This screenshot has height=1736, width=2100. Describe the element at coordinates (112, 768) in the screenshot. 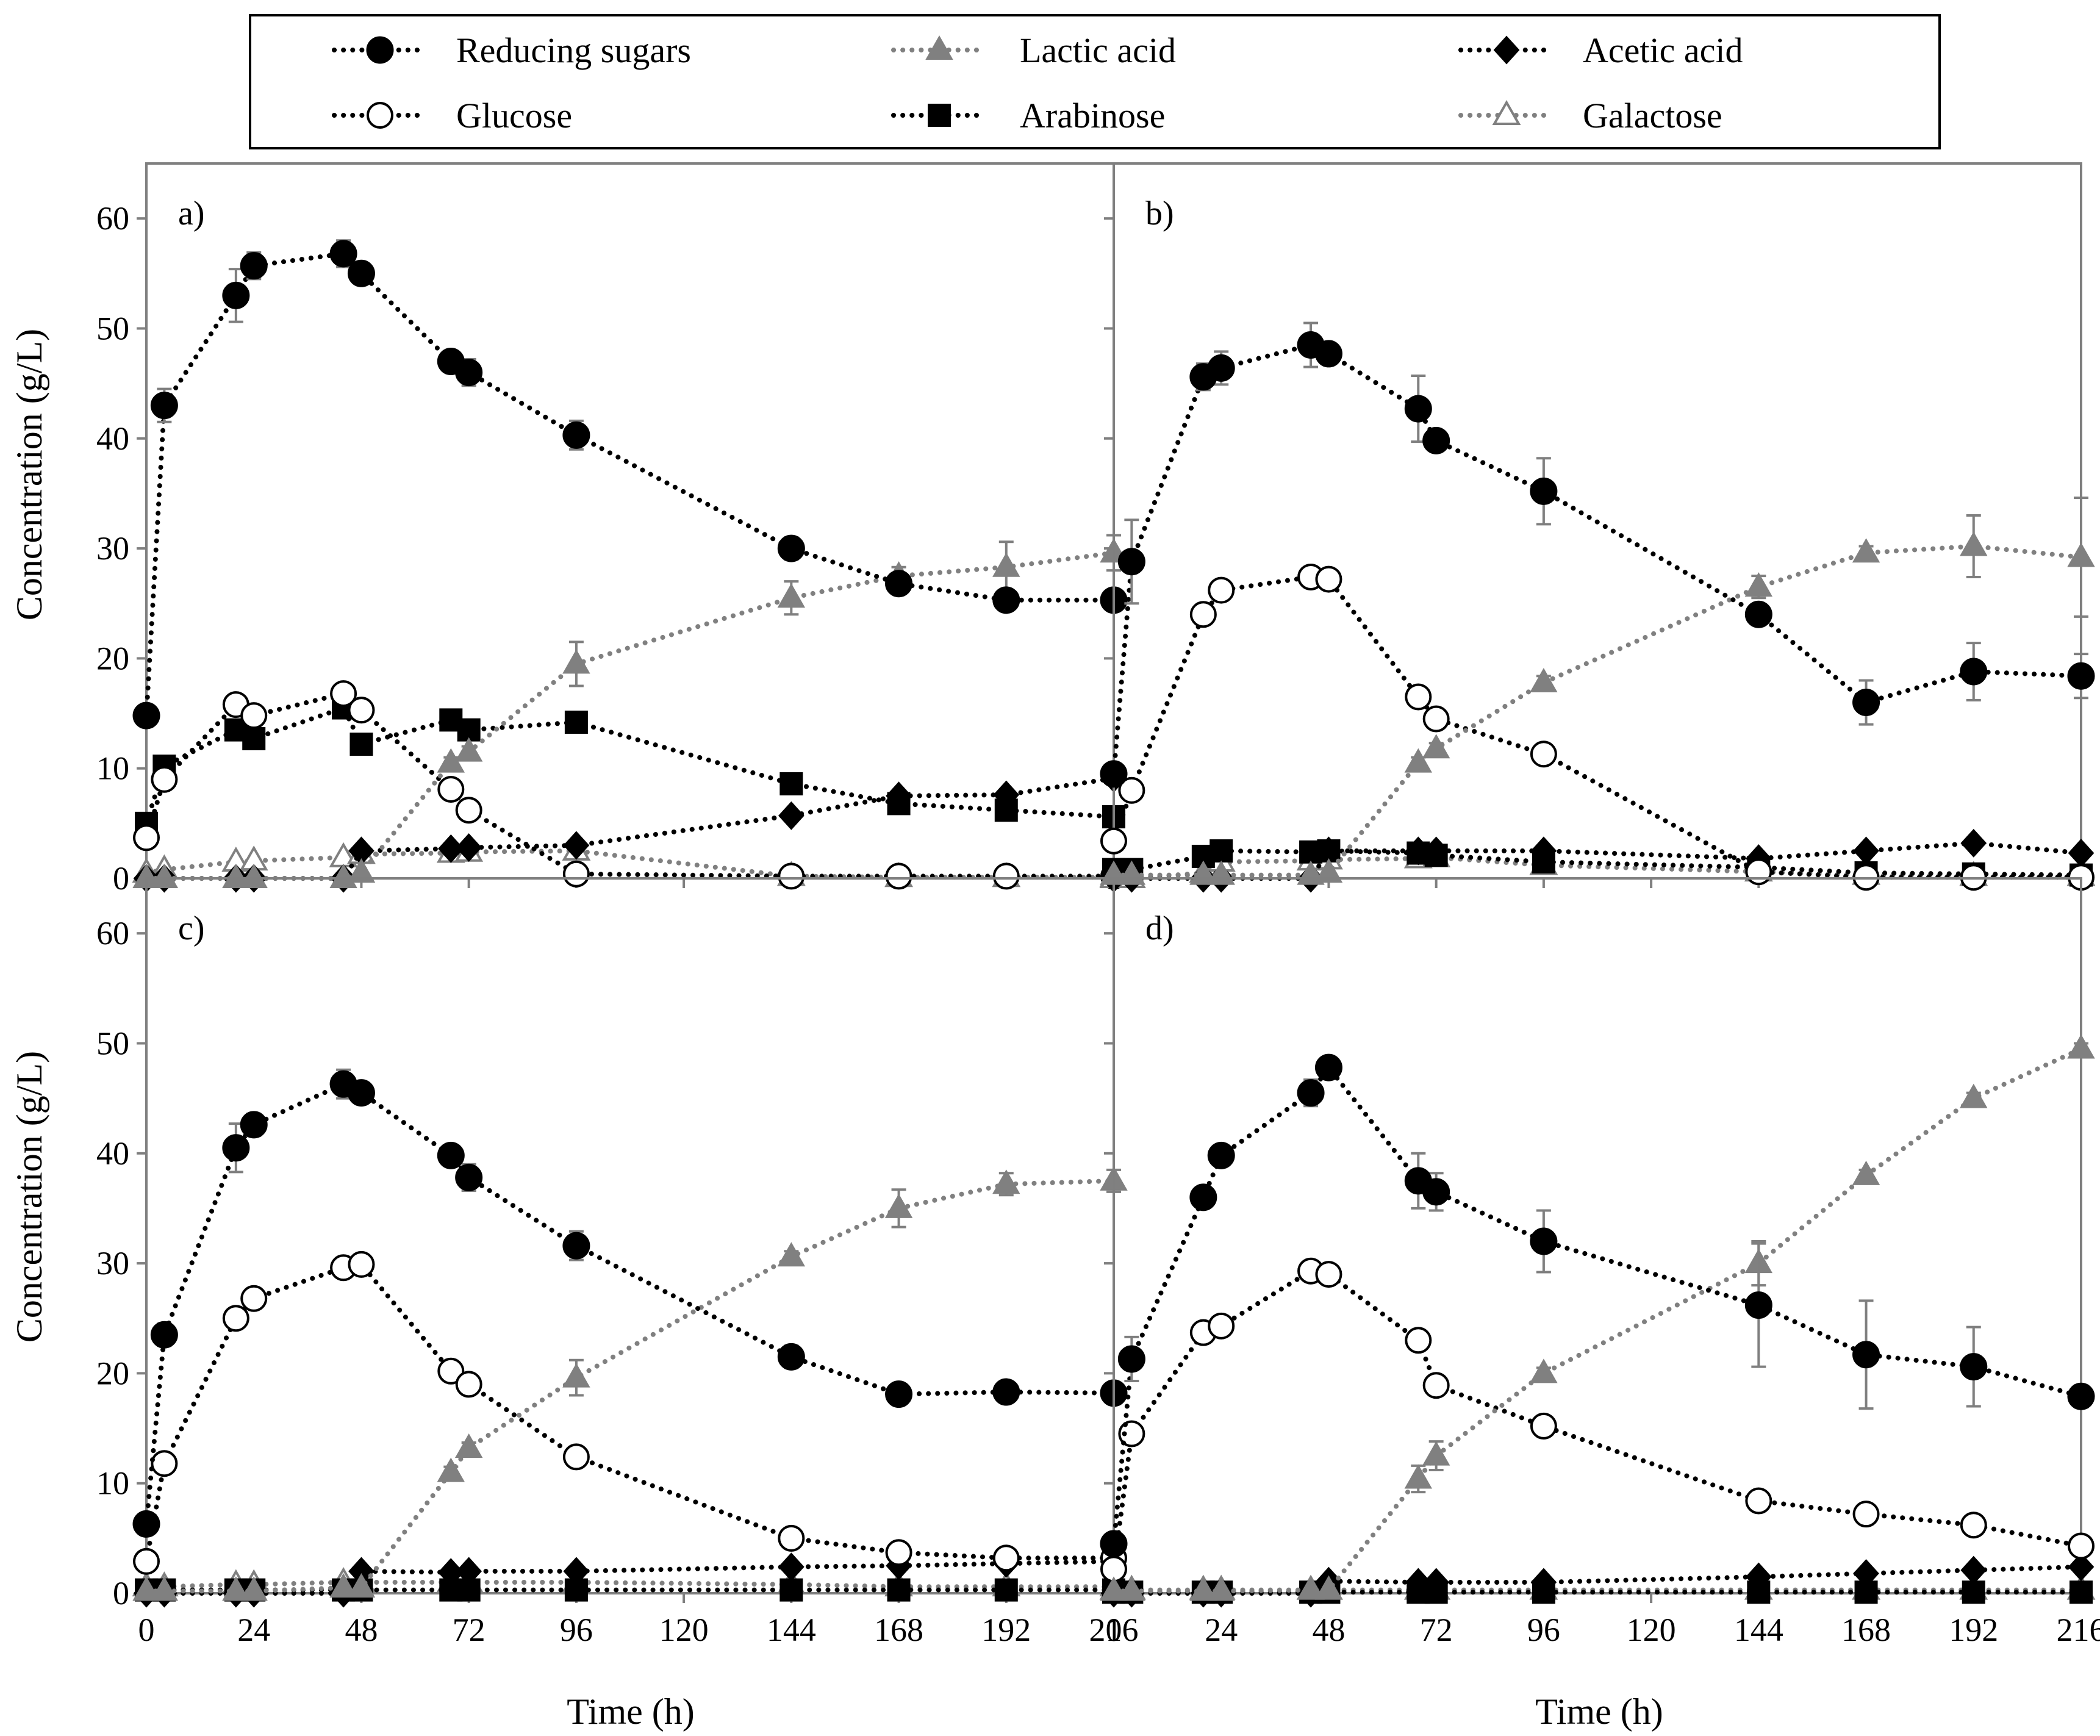

I see `y-tick-label: 10` at that location.